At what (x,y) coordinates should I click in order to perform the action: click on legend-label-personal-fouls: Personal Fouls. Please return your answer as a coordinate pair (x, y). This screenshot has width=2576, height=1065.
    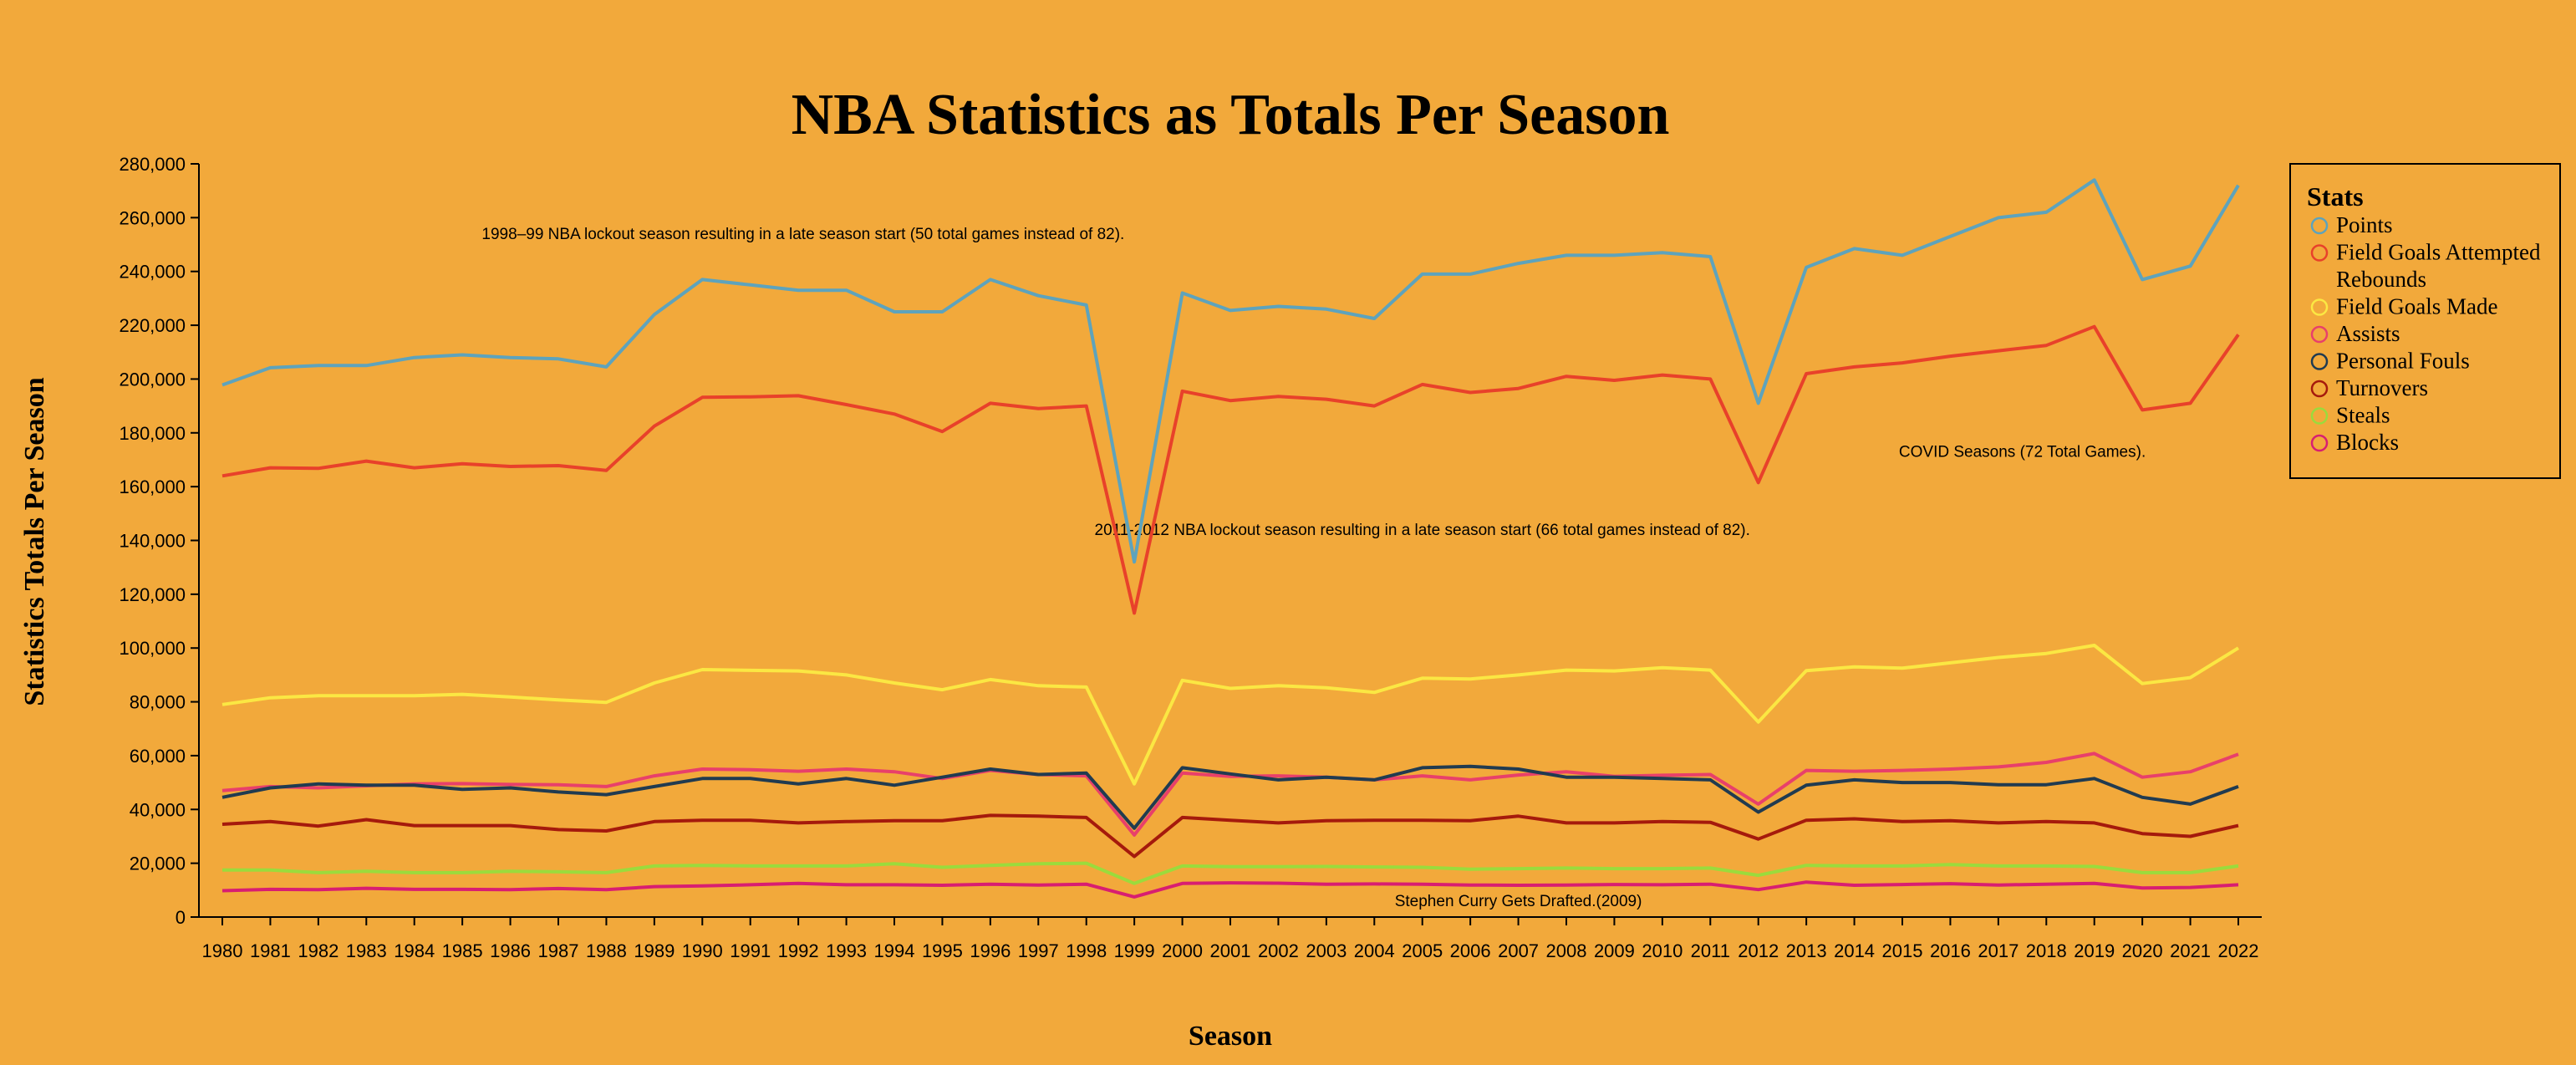
    Looking at the image, I should click on (2403, 361).